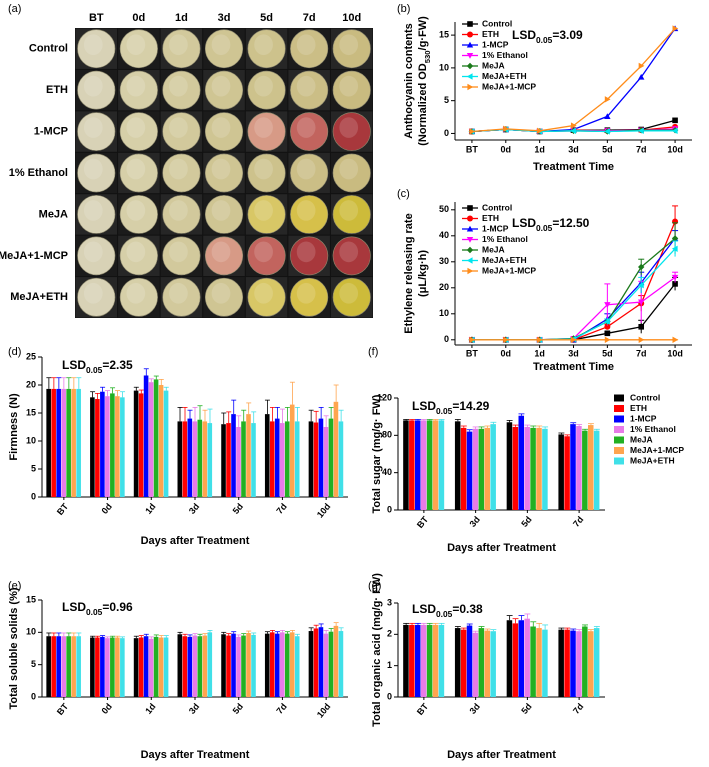 The image size is (709, 767). I want to click on legend-label: MeJA, so click(641, 439).